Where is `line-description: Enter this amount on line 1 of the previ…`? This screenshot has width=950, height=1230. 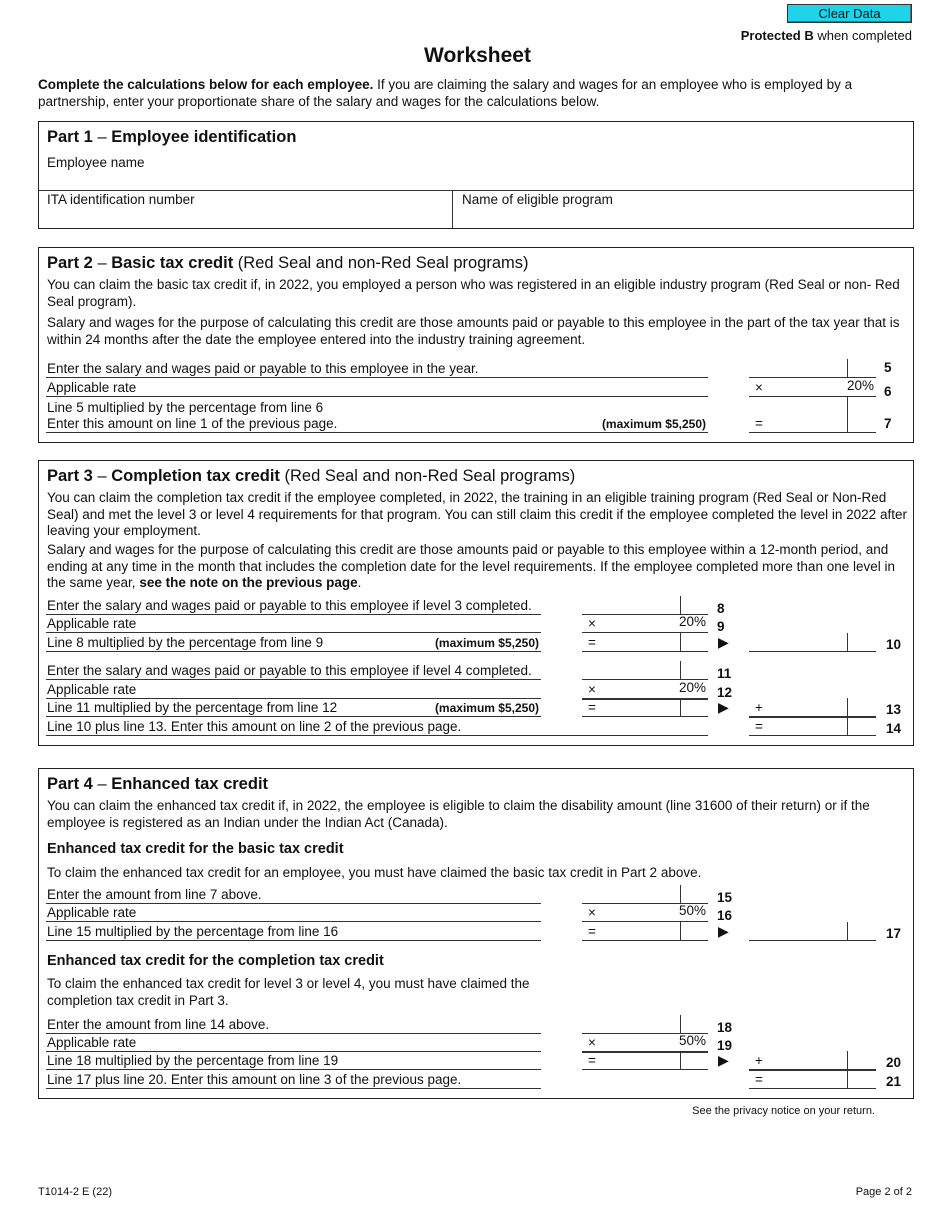
line-description: Enter this amount on line 1 of the previ… is located at coordinates (192, 423).